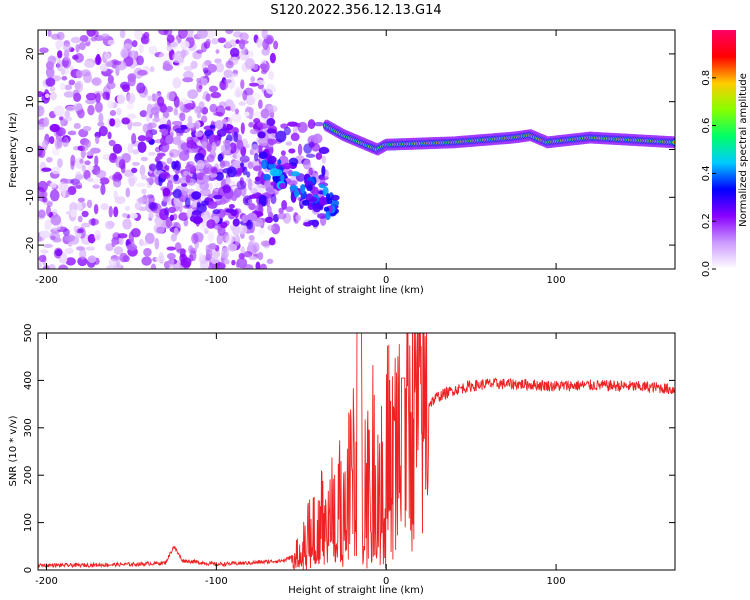 This screenshot has height=600, width=750. I want to click on heatmap-y-tick-label: 10, so click(30, 101).